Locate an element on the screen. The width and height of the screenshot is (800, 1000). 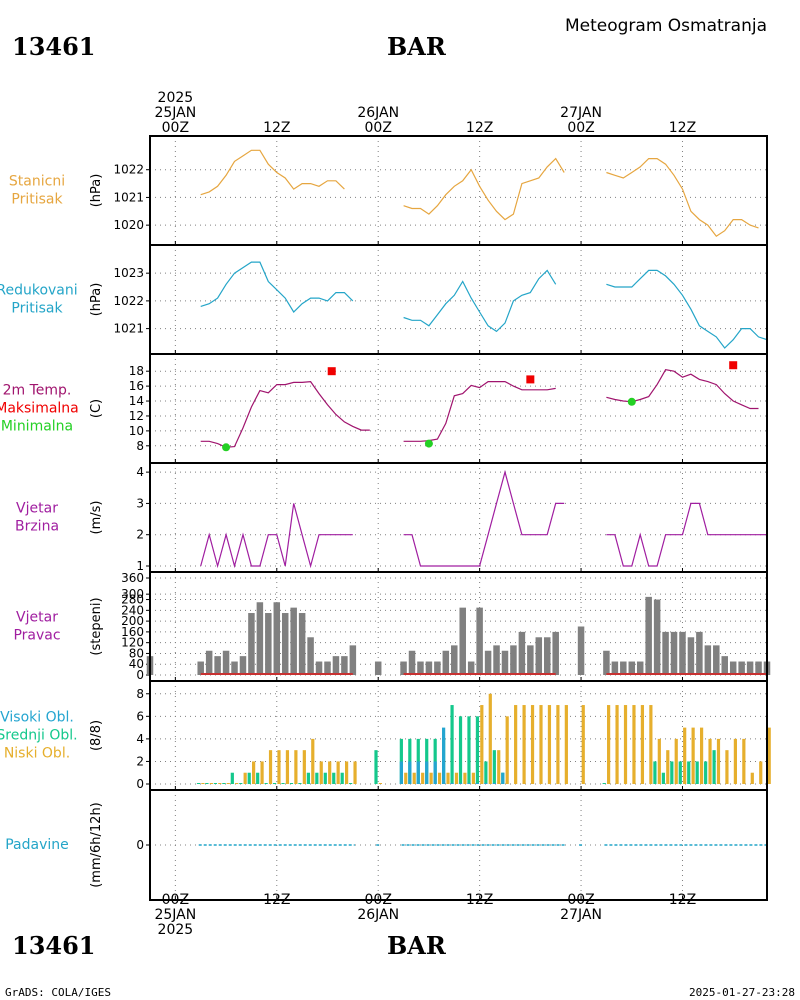
y-tick-label: 1021 is located at coordinates (128, 197).